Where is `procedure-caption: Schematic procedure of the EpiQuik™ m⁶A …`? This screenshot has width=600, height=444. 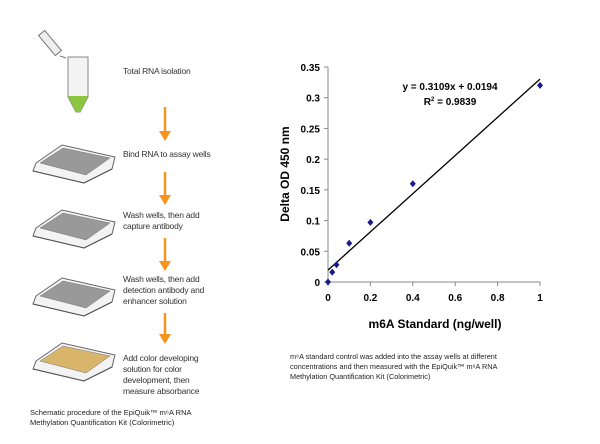
procedure-caption: Schematic procedure of the EpiQuik™ m⁶A … is located at coordinates (111, 417).